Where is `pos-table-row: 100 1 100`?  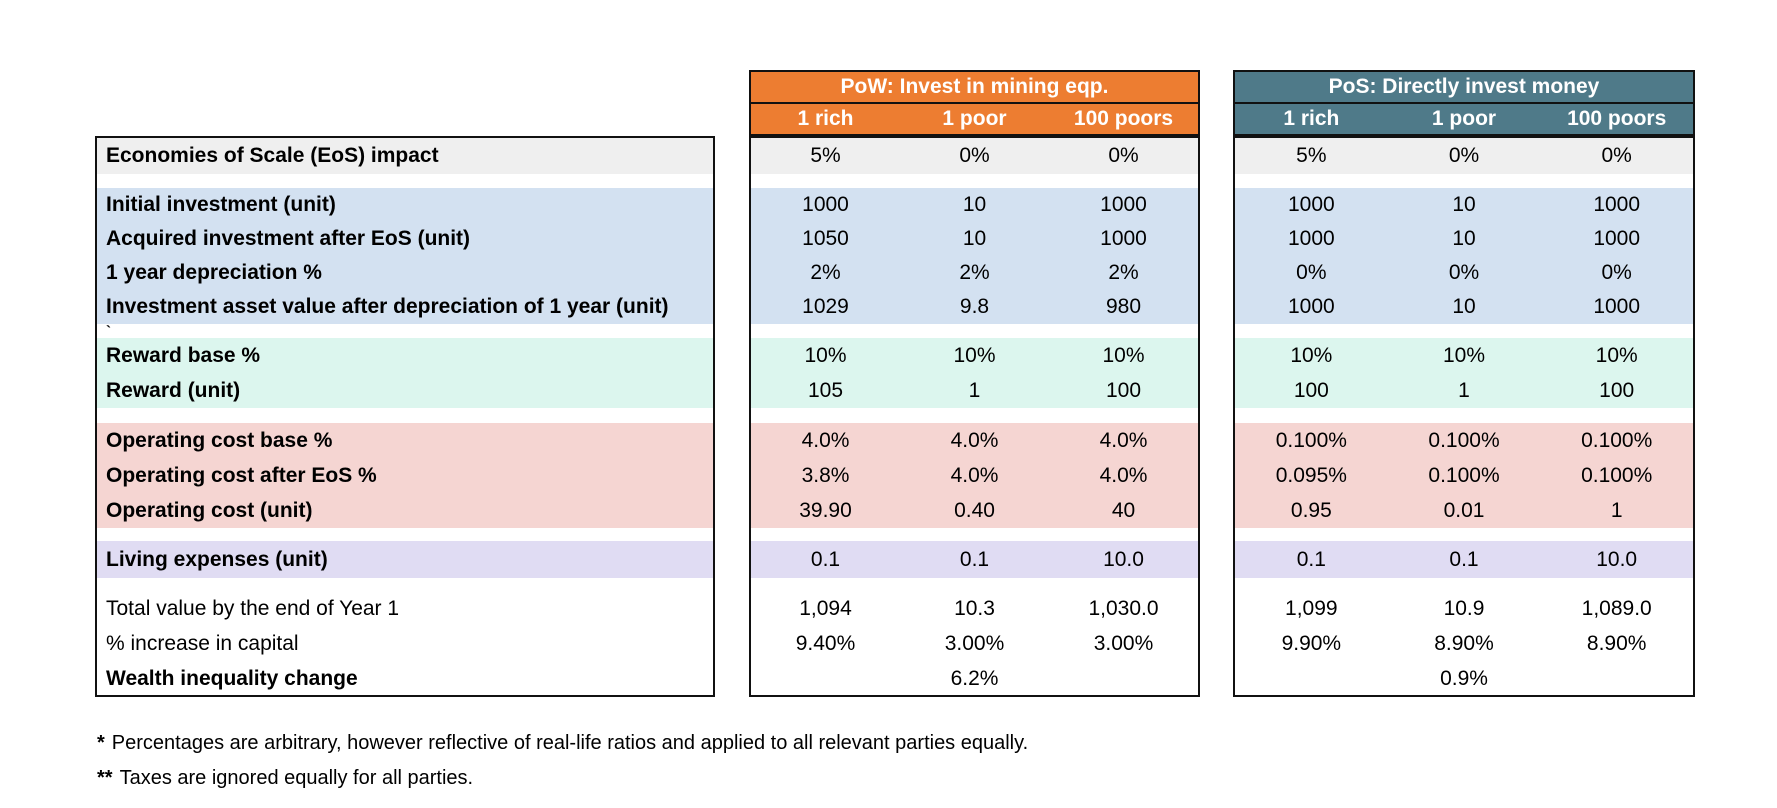 pos-table-row: 100 1 100 is located at coordinates (1464, 390).